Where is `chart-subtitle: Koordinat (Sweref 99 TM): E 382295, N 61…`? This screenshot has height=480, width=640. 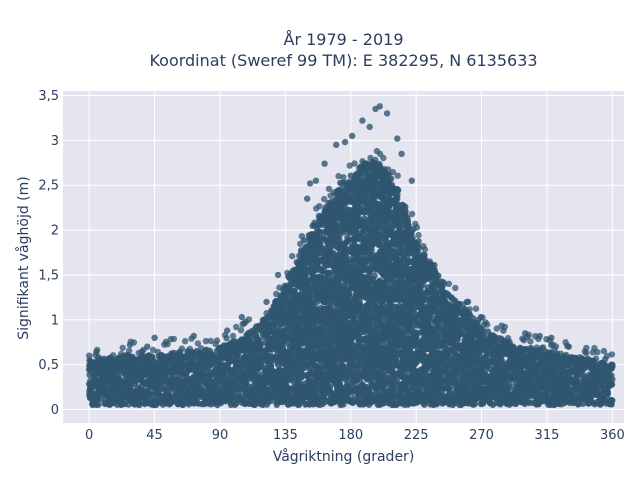
chart-subtitle: Koordinat (Sweref 99 TM): E 382295, N 61… is located at coordinates (343, 60).